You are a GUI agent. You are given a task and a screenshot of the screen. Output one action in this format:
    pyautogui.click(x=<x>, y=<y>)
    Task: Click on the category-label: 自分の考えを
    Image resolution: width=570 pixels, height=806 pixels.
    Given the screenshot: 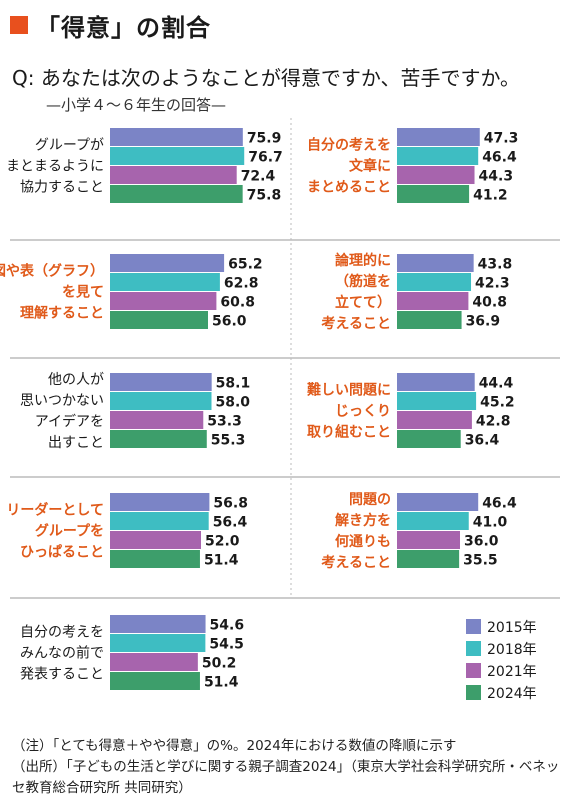 What is the action you would take?
    pyautogui.click(x=62, y=633)
    